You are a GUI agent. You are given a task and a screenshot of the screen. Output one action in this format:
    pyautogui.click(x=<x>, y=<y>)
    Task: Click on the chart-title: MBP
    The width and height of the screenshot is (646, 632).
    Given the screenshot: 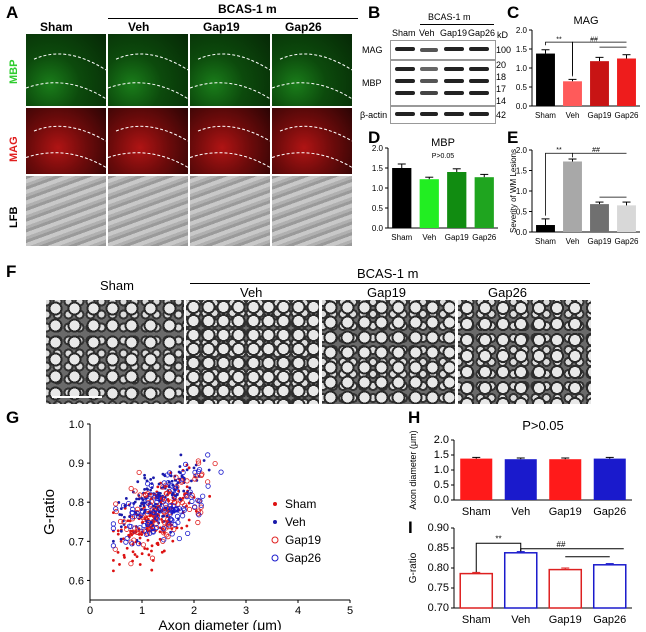 What is the action you would take?
    pyautogui.click(x=443, y=143)
    